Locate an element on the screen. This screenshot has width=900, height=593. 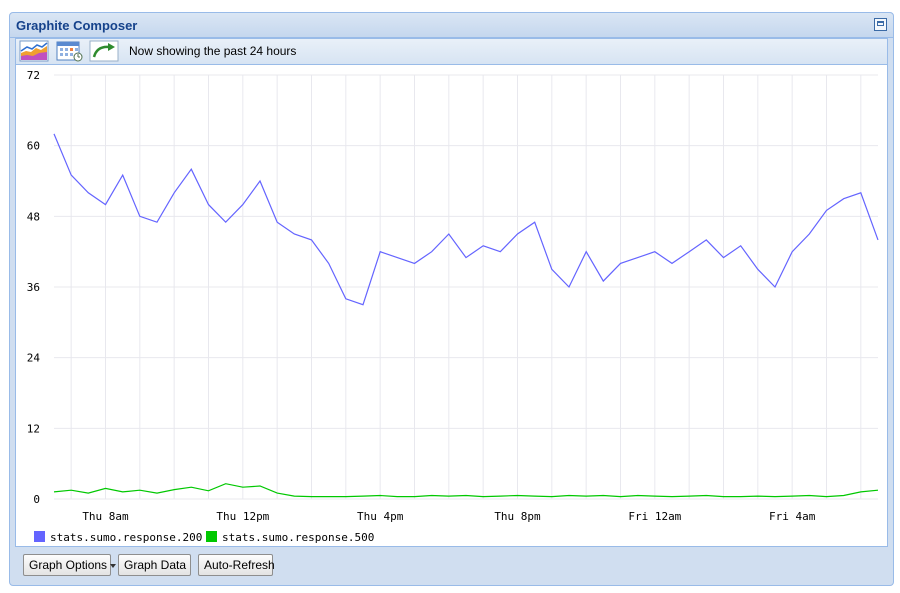
graph-icon is located at coordinates (34, 51).